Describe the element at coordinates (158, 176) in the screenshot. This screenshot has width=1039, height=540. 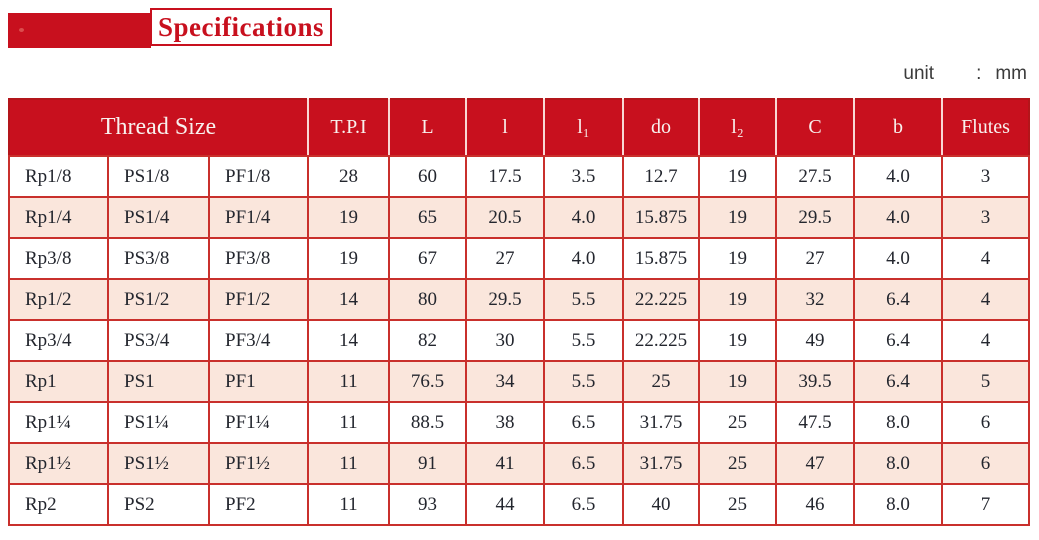
I see `table-cell: PS1/8` at that location.